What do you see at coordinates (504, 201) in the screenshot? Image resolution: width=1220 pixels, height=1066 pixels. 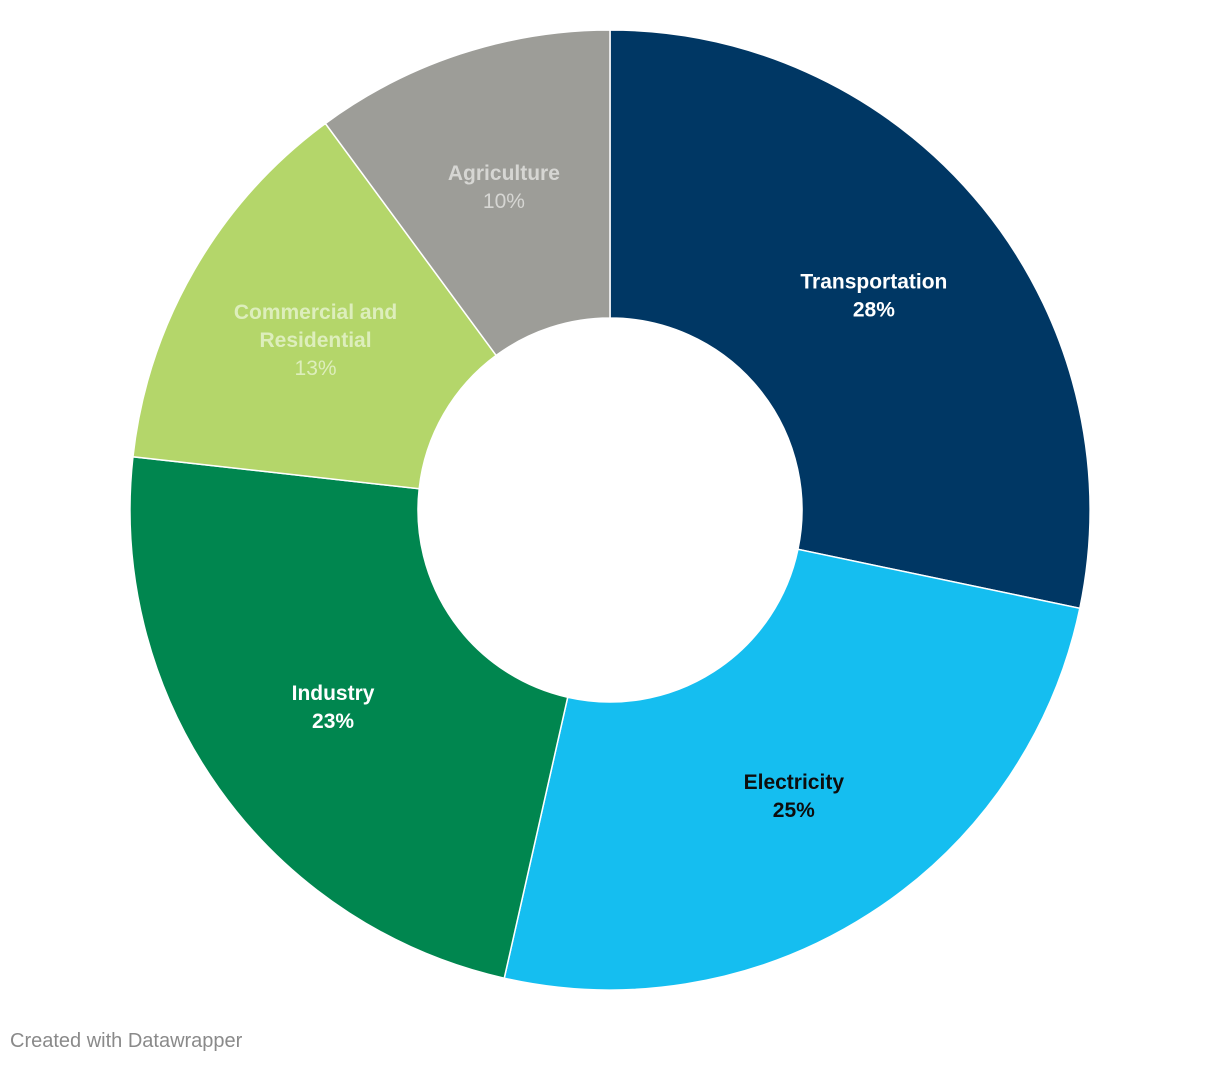 I see `slice-value: 10%` at bounding box center [504, 201].